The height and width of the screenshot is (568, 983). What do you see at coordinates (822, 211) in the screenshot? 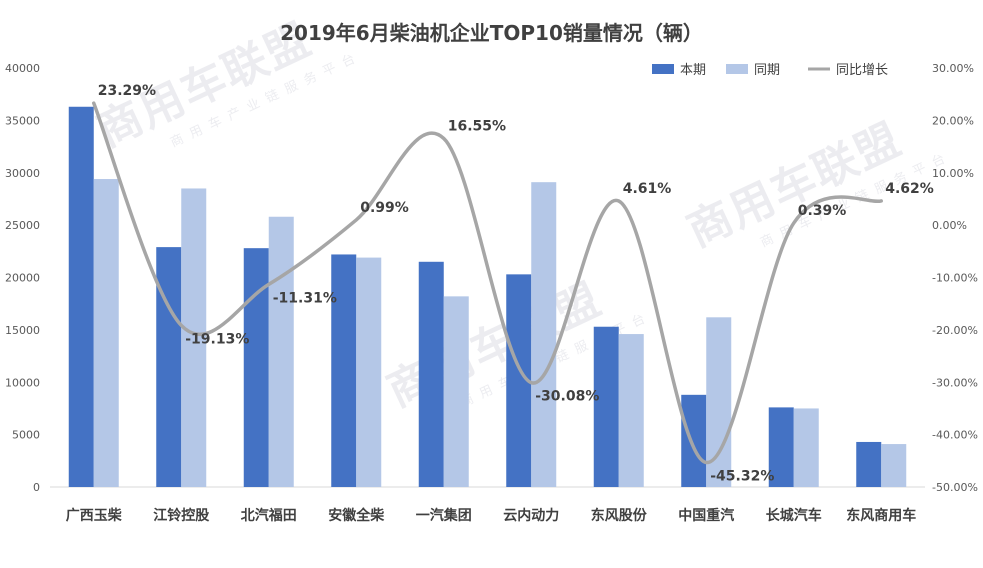
I see `growth-data-label: 0.39%` at bounding box center [822, 211].